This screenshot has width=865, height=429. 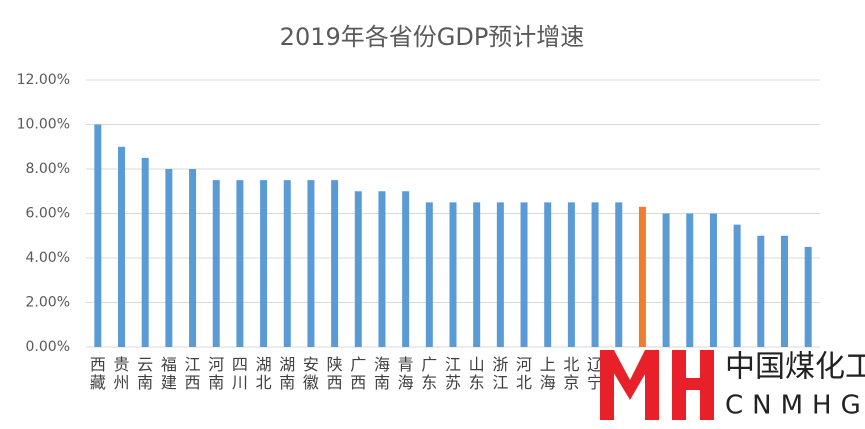 I want to click on watermark-logo, so click(x=657, y=385).